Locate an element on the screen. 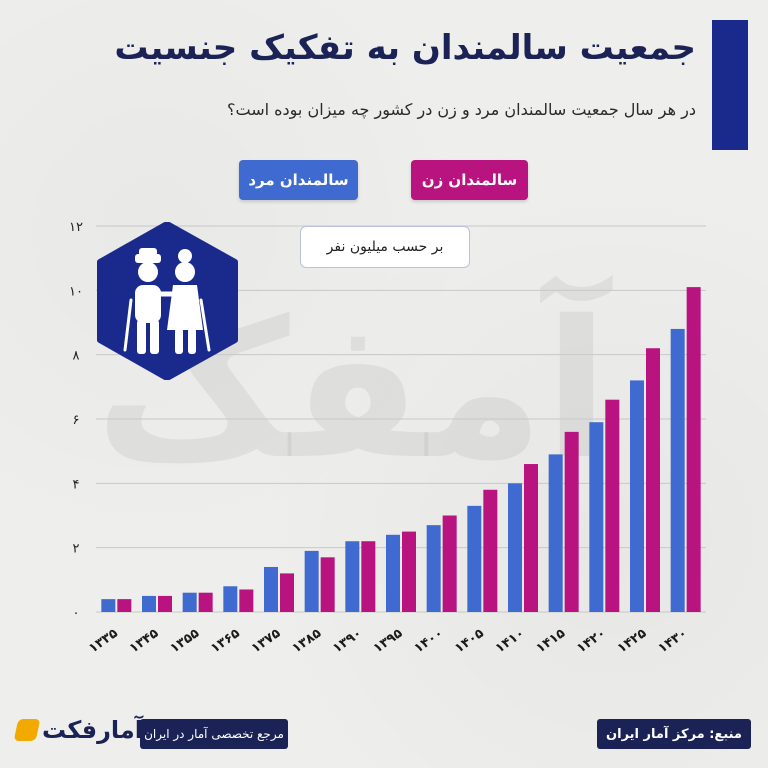 This screenshot has width=768, height=768. y-tick-label: ۲ is located at coordinates (76, 549).